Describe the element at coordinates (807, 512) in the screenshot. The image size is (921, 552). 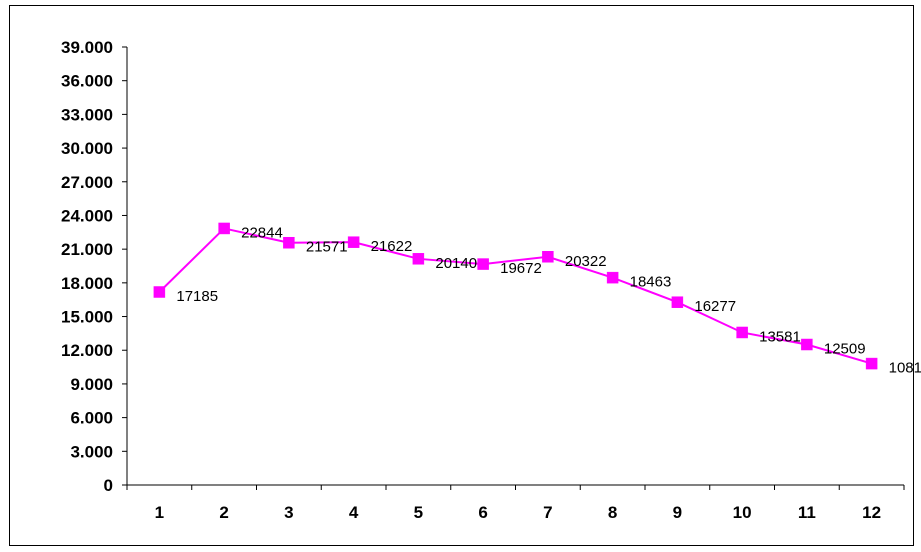
I see `x-tick-label: 11` at that location.